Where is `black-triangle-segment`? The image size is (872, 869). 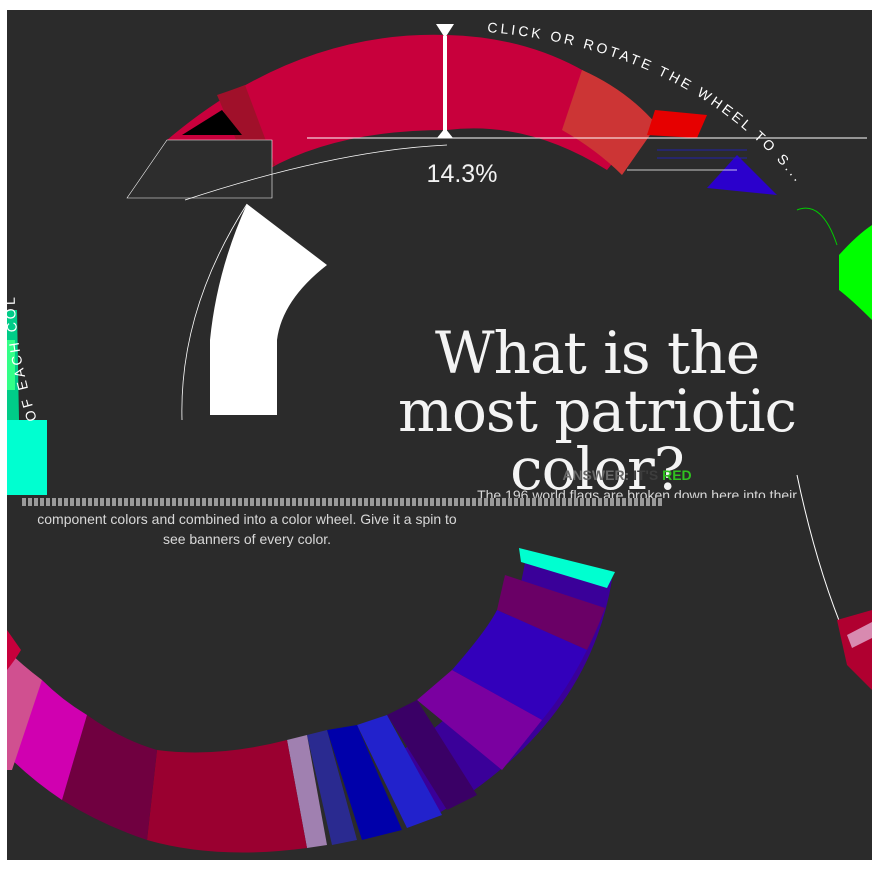 black-triangle-segment is located at coordinates (212, 122).